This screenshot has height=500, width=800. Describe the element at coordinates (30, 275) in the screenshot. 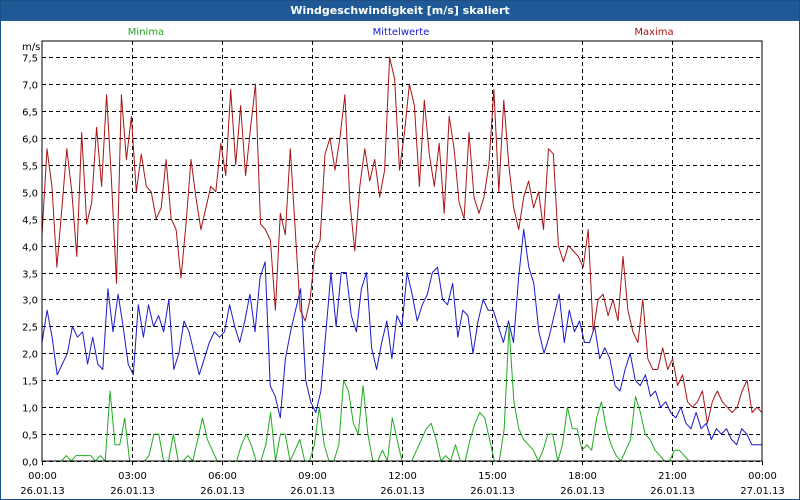

I see `y-tick-label: 3,5` at that location.